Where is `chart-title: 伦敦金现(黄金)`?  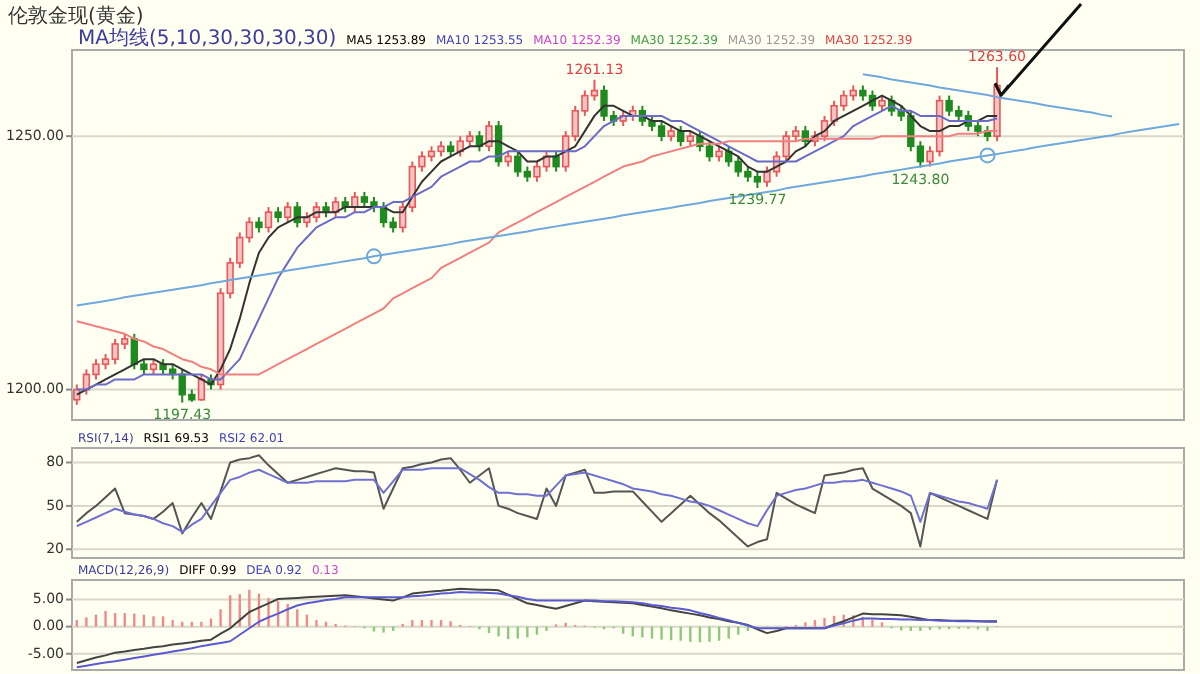
chart-title: 伦敦金现(黄金) is located at coordinates (76, 16).